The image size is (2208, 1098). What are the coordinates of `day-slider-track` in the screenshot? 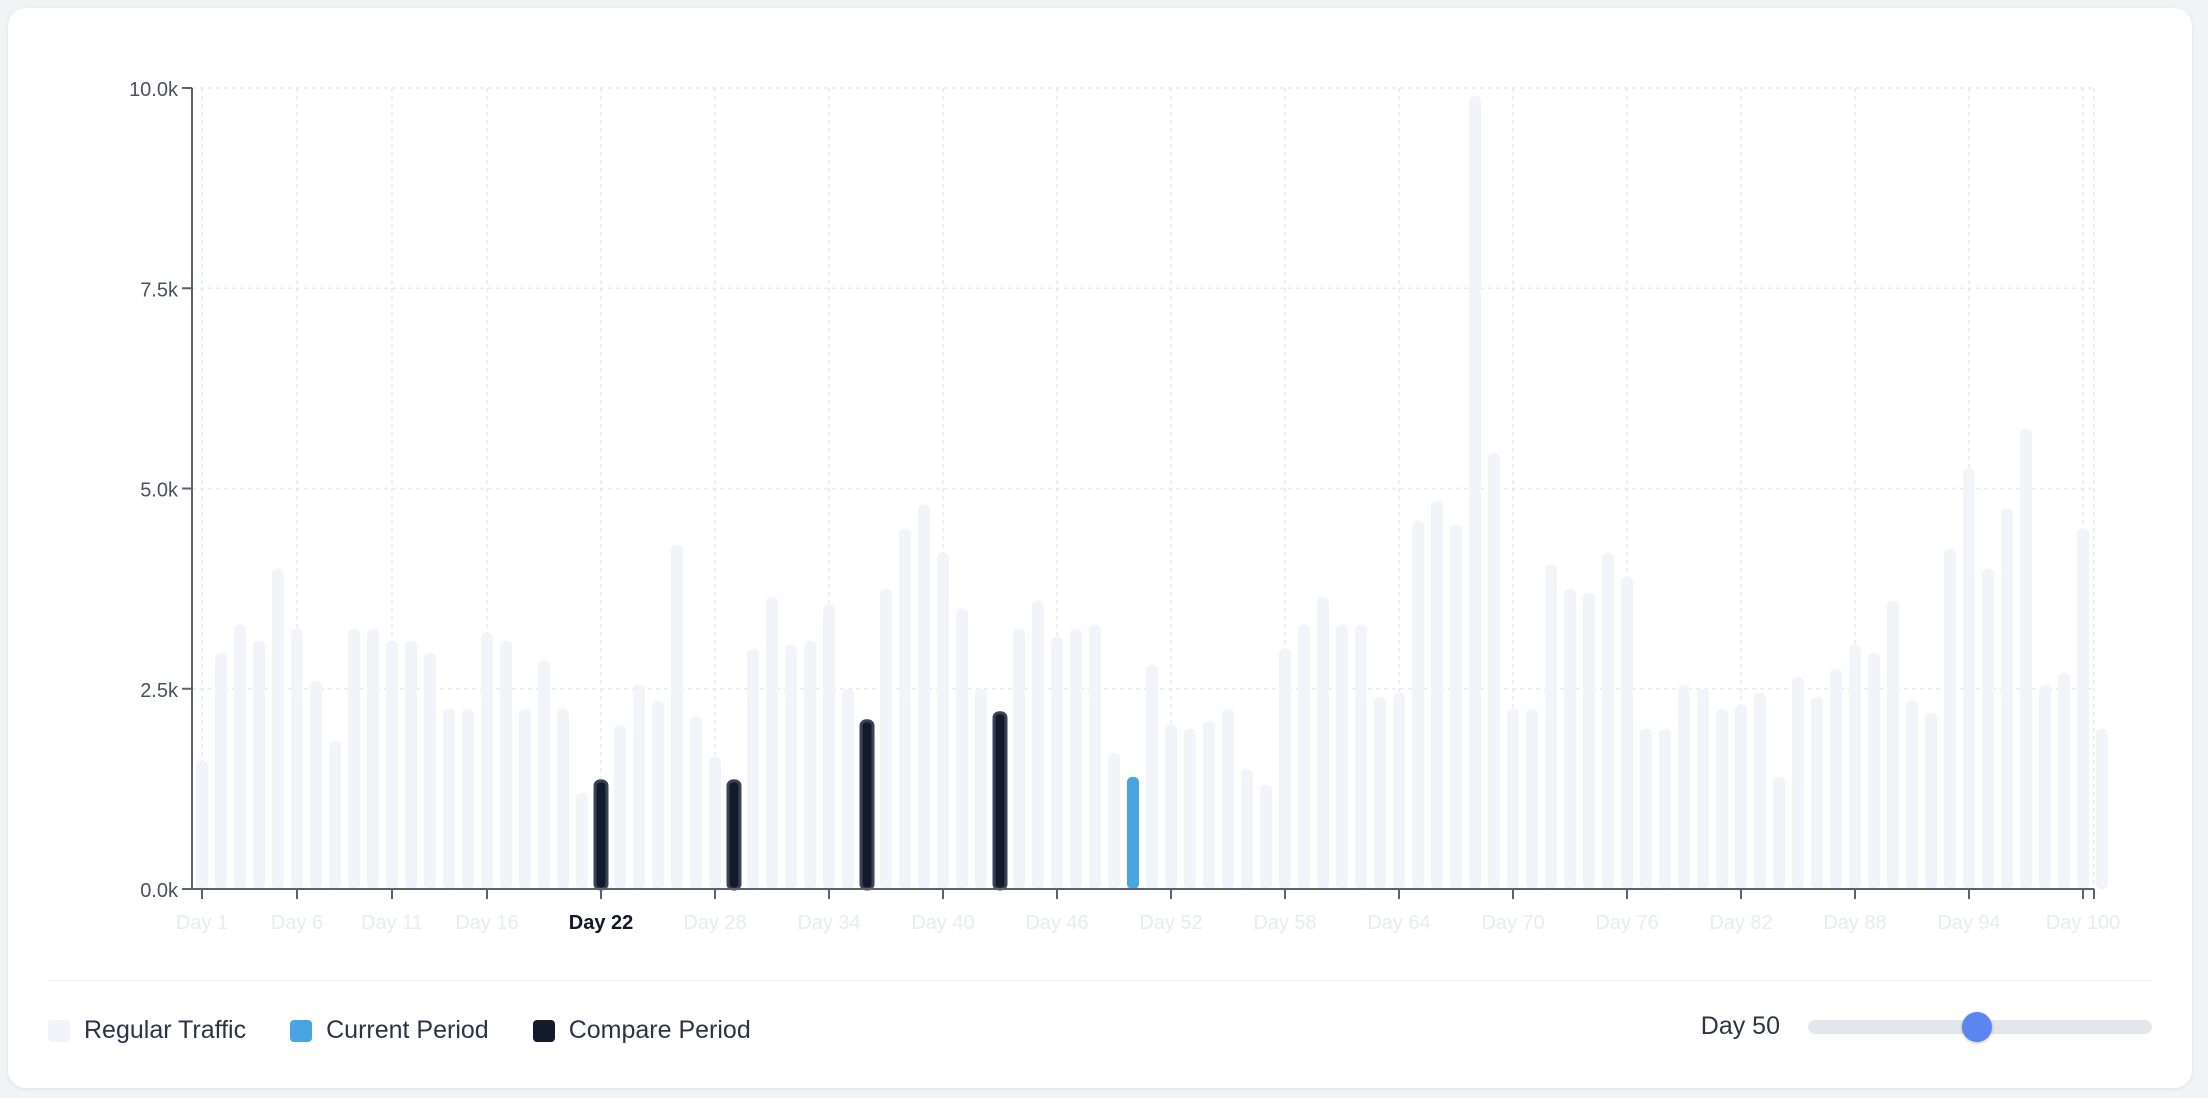 It's located at (1980, 1026).